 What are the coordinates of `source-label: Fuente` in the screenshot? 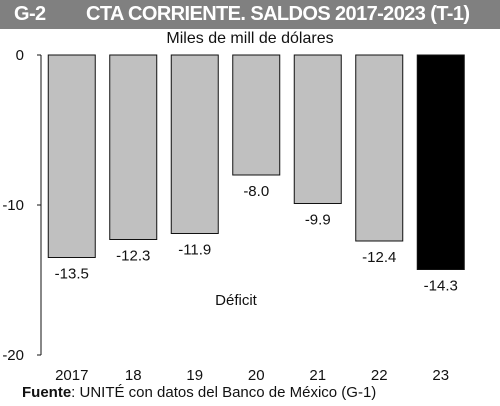 It's located at (47, 392).